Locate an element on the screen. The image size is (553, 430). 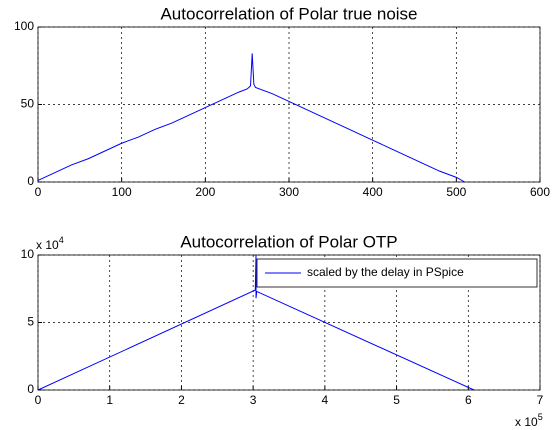
chart-title: Autocorrelation of Polar OTP is located at coordinates (288, 241).